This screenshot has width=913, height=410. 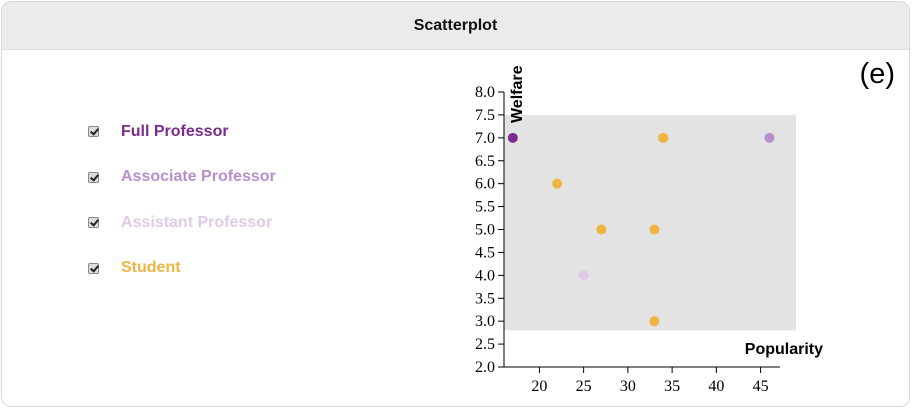 What do you see at coordinates (485, 344) in the screenshot?
I see `y-tick-label: 2.5` at bounding box center [485, 344].